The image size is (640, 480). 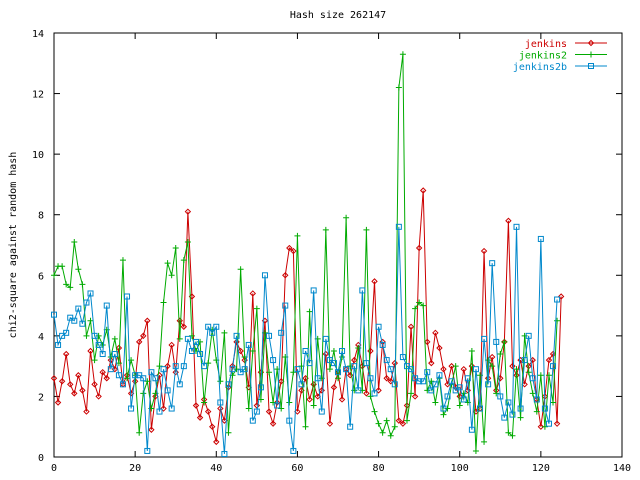 I want to click on x-tick-label: 140, so click(x=622, y=468).